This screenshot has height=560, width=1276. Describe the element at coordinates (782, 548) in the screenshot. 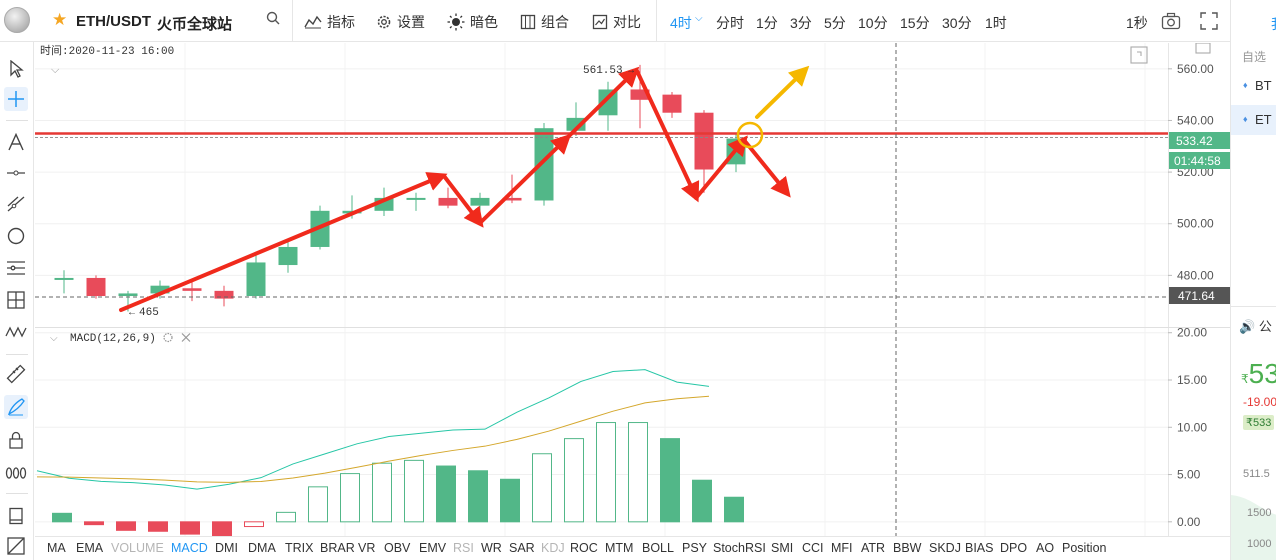

I see `indicator-smi: SMI` at that location.